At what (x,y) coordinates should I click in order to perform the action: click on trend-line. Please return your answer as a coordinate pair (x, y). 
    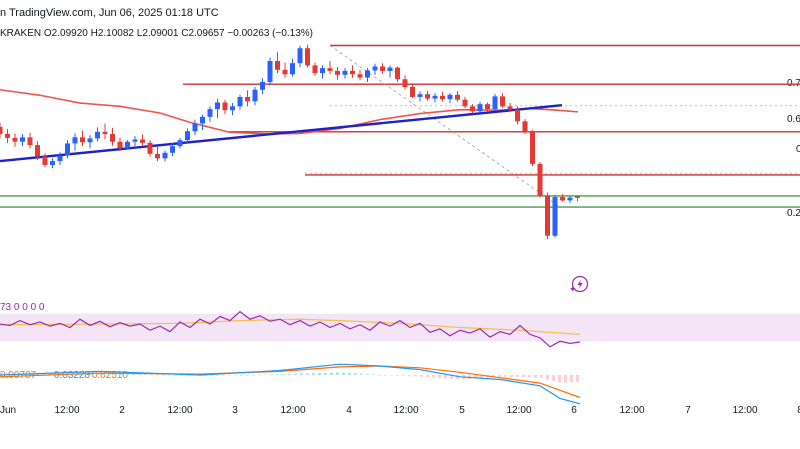
    Looking at the image, I should click on (281, 133).